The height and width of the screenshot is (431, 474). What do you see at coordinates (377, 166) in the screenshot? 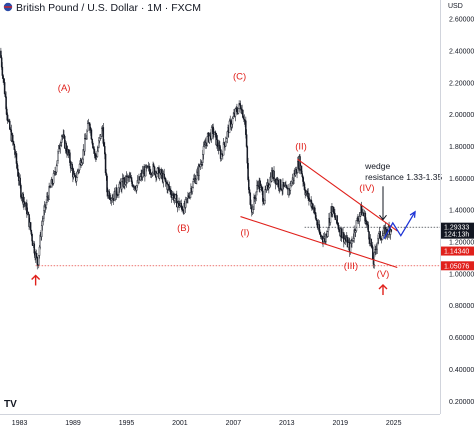
I see `annotation-line-1: wedge` at bounding box center [377, 166].